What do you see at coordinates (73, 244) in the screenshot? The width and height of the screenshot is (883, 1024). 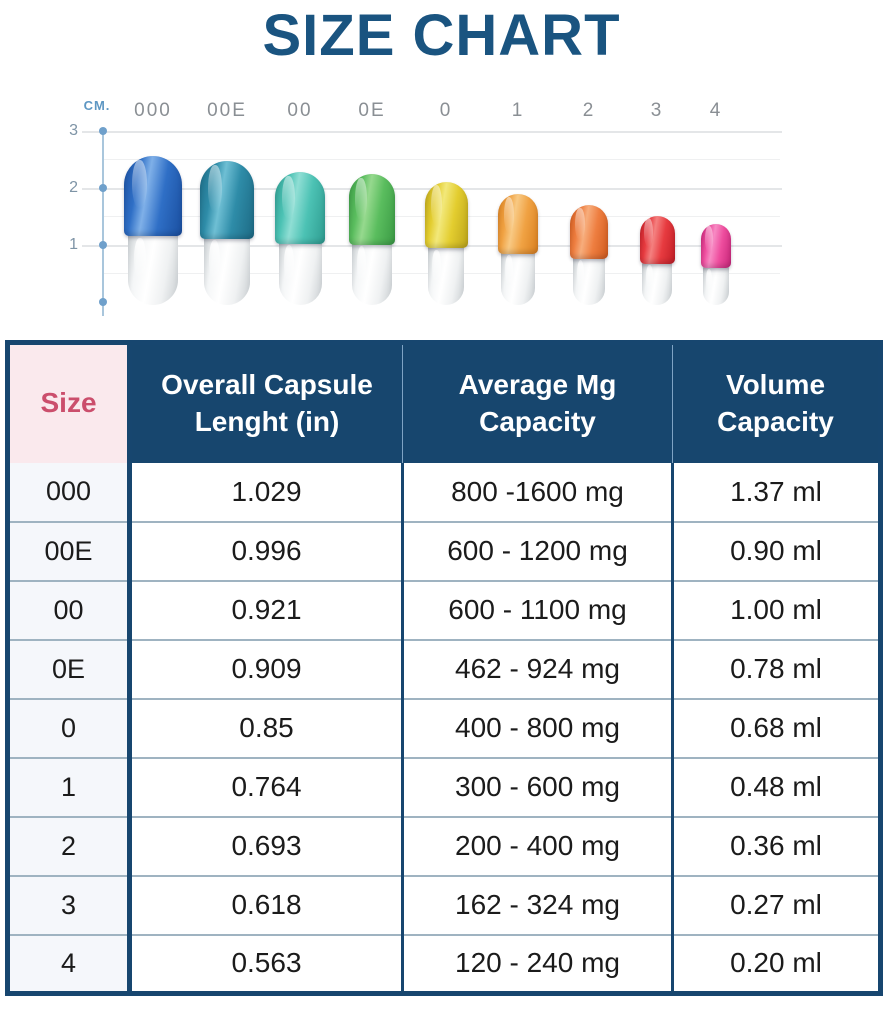 I see `axis-tick-label-1: 1` at bounding box center [73, 244].